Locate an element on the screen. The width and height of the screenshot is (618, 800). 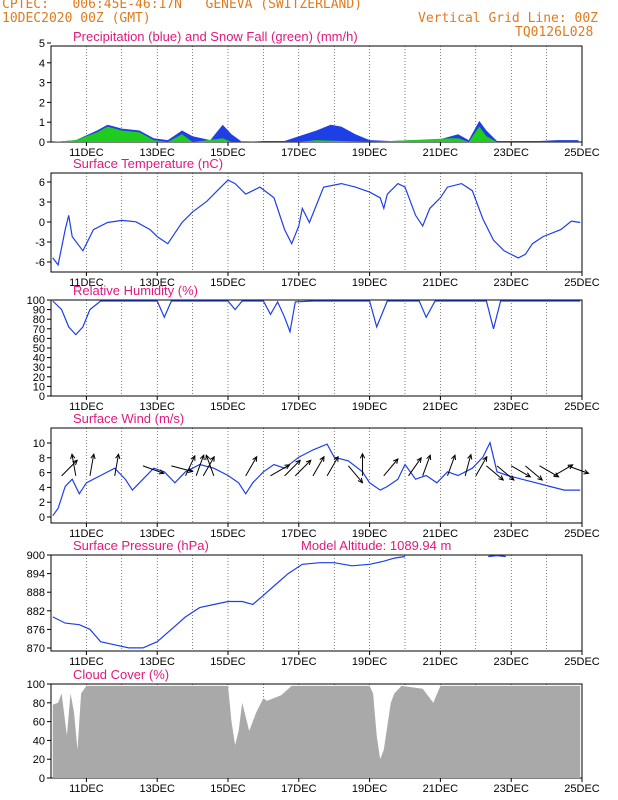
y-tick-label: 20 is located at coordinates (39, 760).